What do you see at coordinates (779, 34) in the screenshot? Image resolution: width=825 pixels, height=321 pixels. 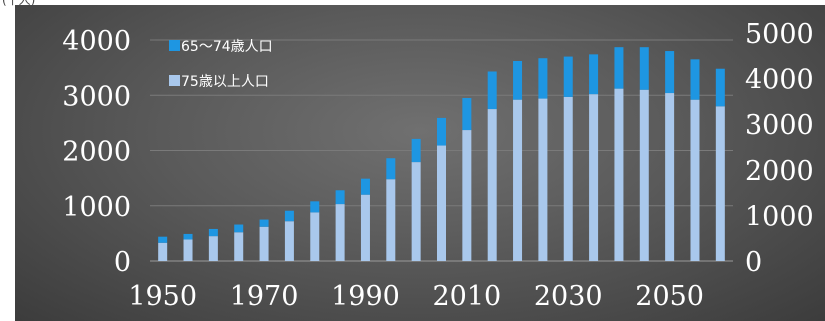 I see `right-axis-tick-label: 5000` at bounding box center [779, 34].